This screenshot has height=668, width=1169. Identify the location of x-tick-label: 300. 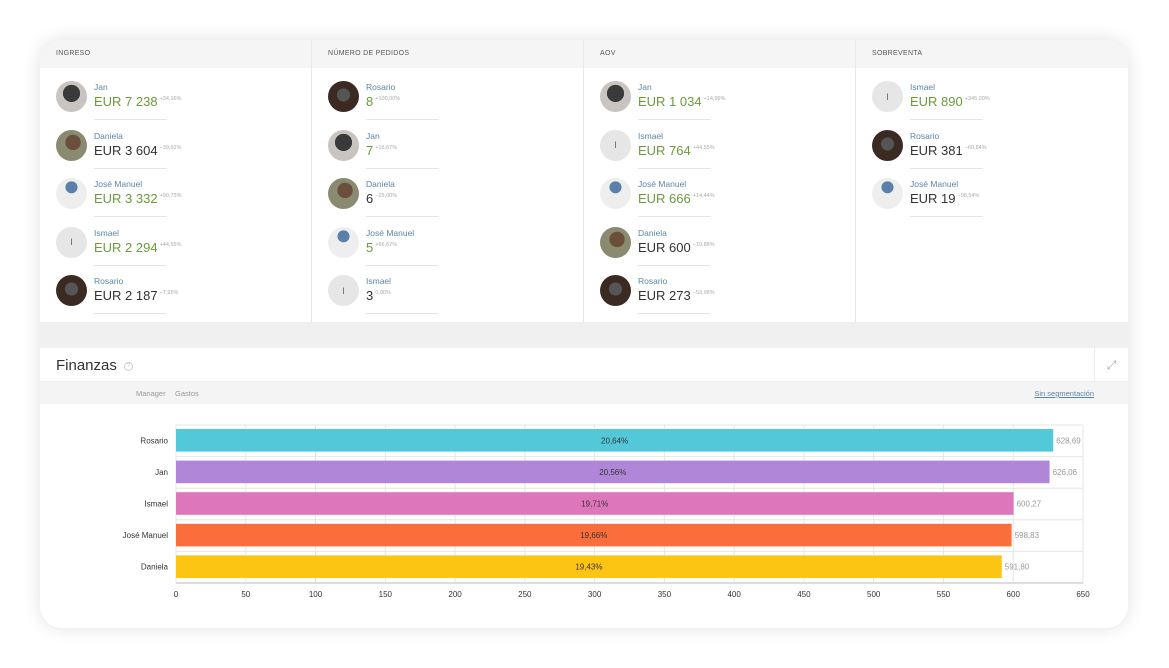
(595, 594).